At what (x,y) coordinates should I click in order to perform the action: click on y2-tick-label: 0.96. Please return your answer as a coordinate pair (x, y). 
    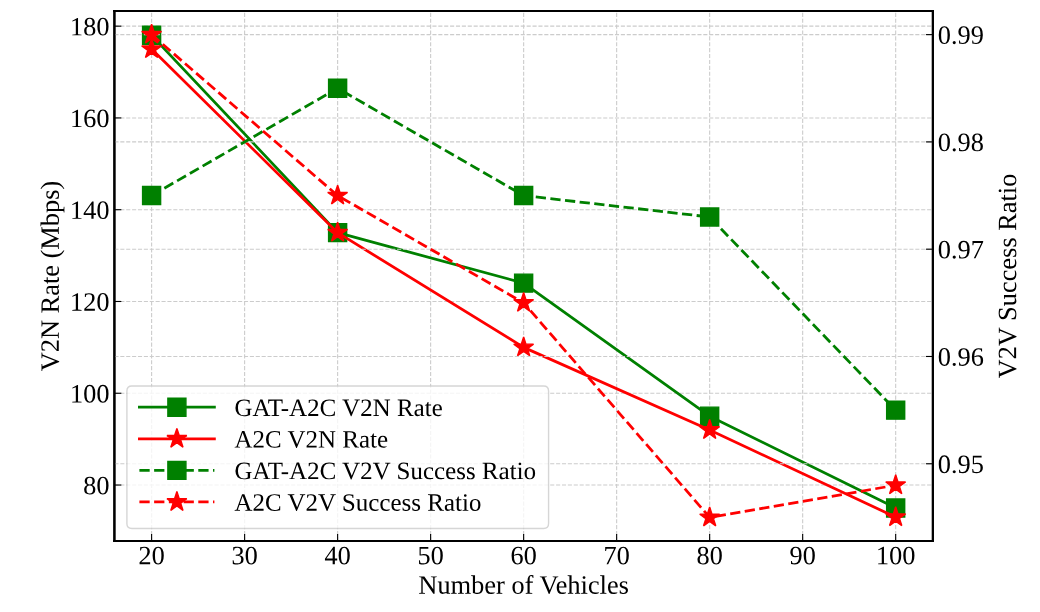
    Looking at the image, I should click on (961, 357).